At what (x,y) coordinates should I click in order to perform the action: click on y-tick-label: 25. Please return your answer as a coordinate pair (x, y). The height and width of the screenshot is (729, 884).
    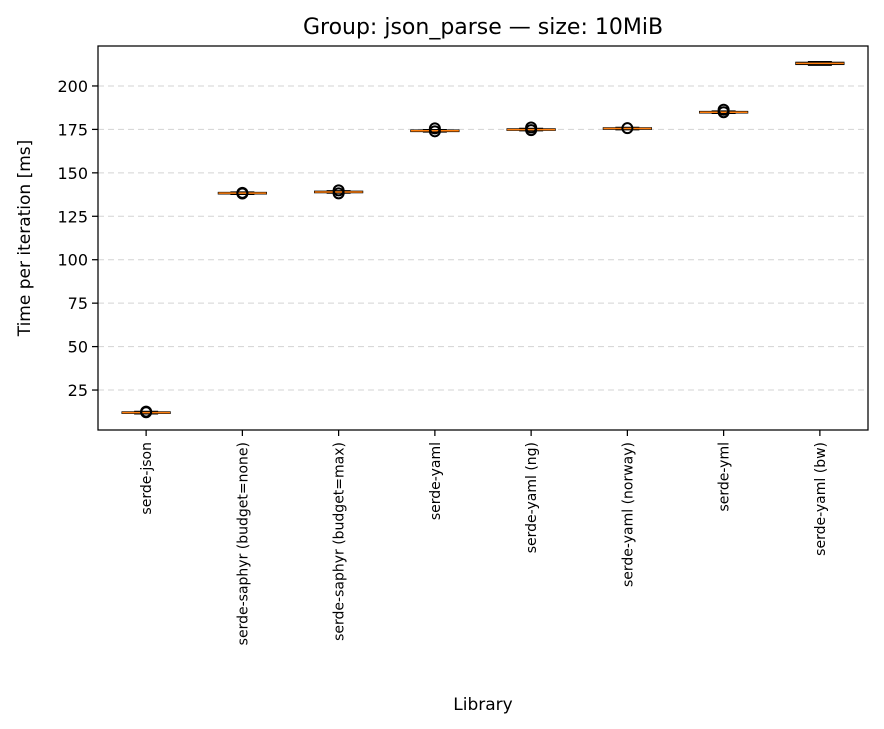
    Looking at the image, I should click on (78, 390).